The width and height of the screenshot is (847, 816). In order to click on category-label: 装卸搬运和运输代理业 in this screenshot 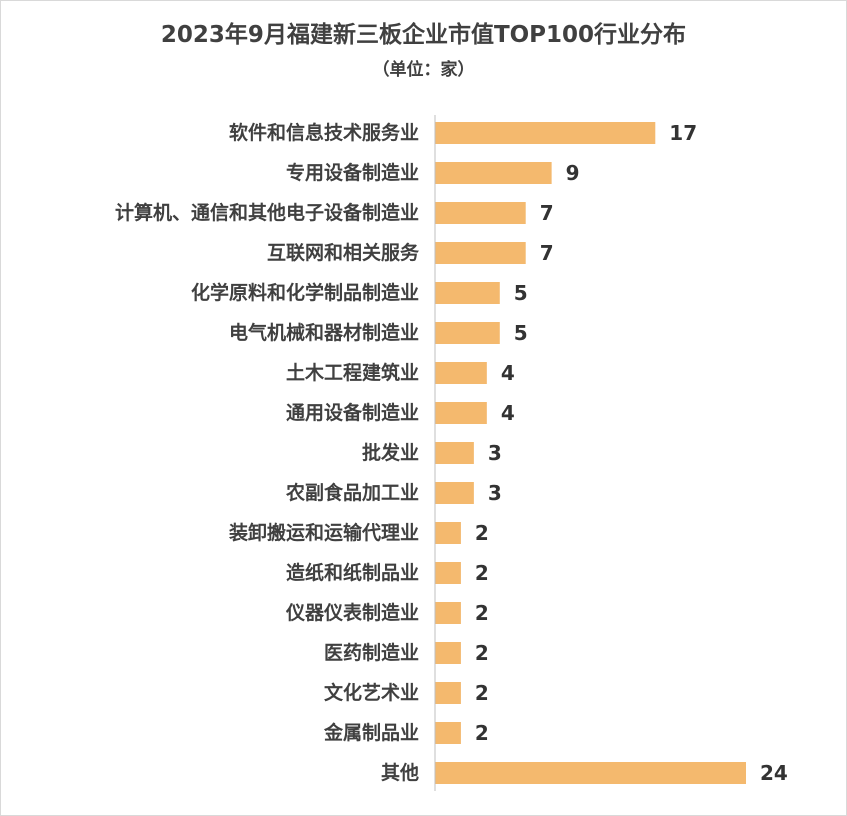, I will do `click(323, 532)`.